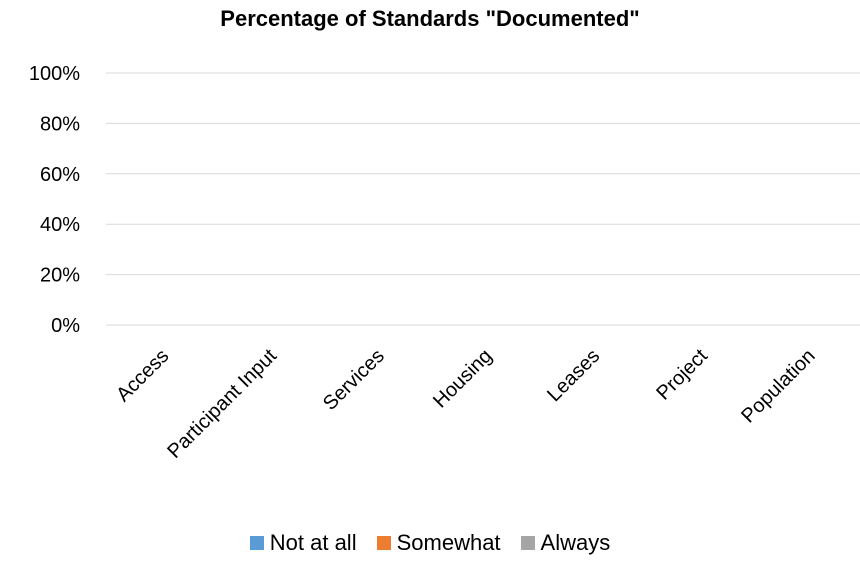 This screenshot has width=860, height=564. Describe the element at coordinates (682, 375) in the screenshot. I see `x-tick-label: Project` at that location.